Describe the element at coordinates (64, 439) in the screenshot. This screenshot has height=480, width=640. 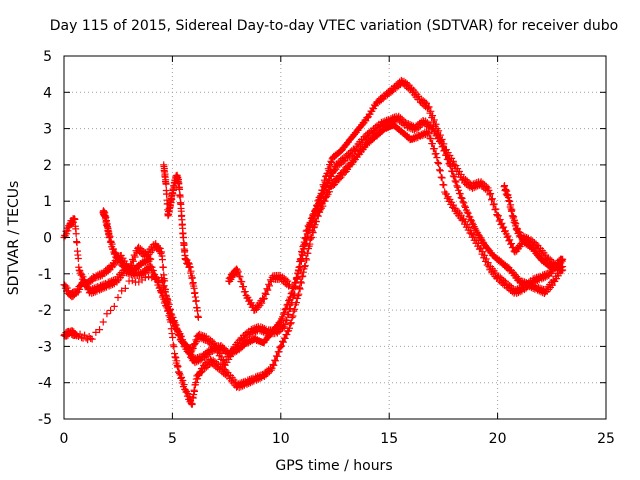
I see `x-tick-label: 0` at that location.